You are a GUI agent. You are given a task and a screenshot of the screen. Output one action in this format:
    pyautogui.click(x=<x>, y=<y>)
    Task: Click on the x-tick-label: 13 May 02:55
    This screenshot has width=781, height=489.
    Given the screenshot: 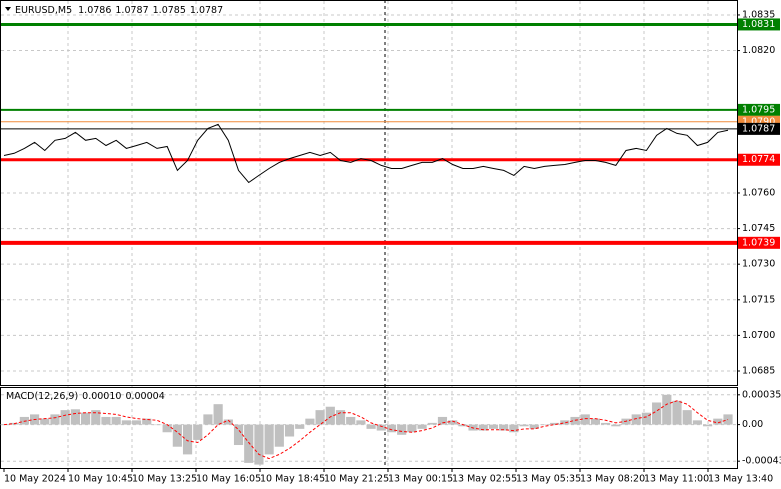 What is the action you would take?
    pyautogui.click(x=484, y=479)
    